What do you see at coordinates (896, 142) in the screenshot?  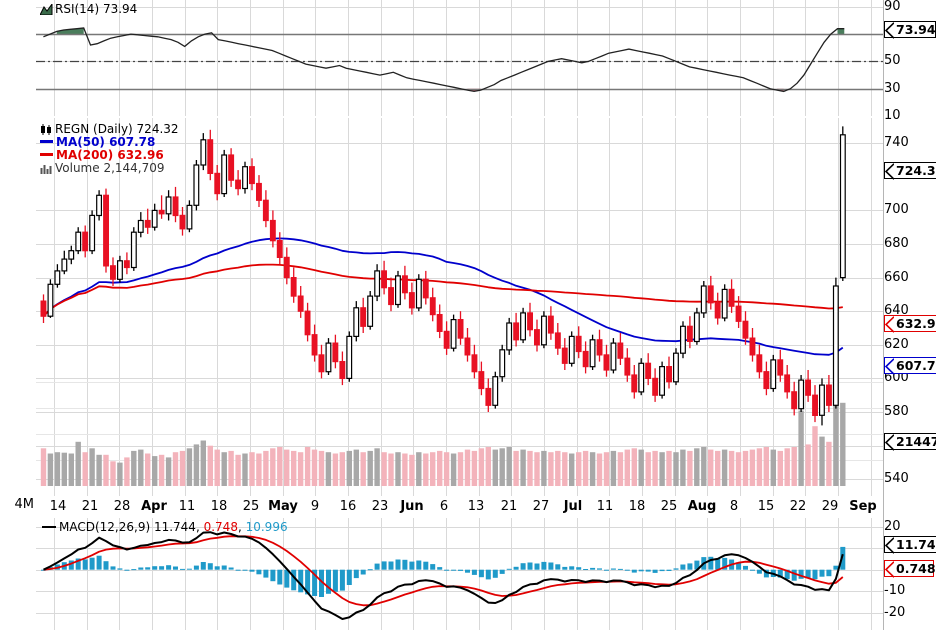 I see `price-tick-740: 740` at bounding box center [896, 142].